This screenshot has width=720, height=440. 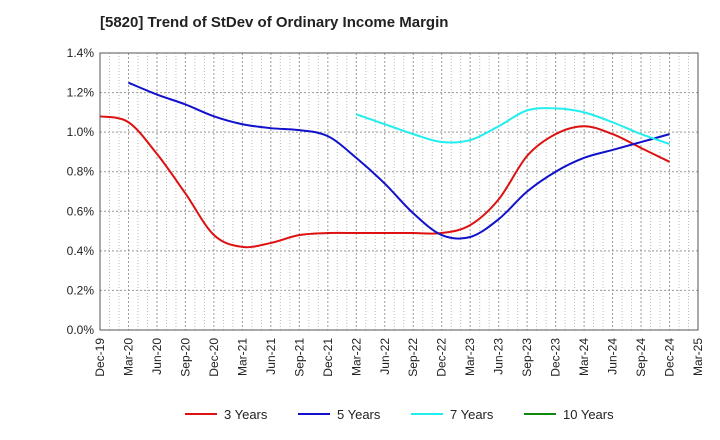 I want to click on x-tick-label: Sep-20, so click(x=185, y=357).